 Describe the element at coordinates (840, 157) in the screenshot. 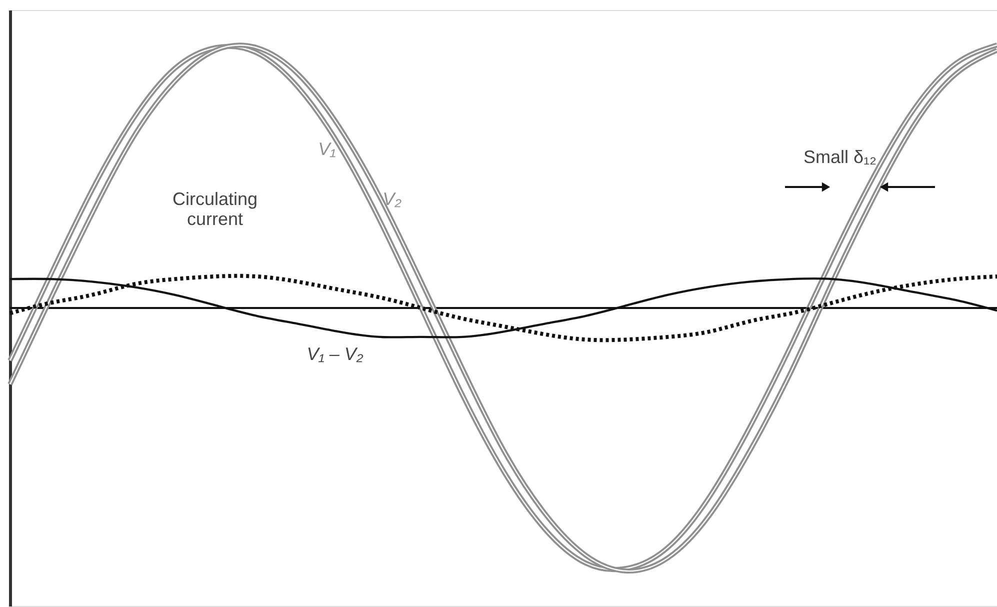

I see `annotation: Small δ₁₂` at that location.